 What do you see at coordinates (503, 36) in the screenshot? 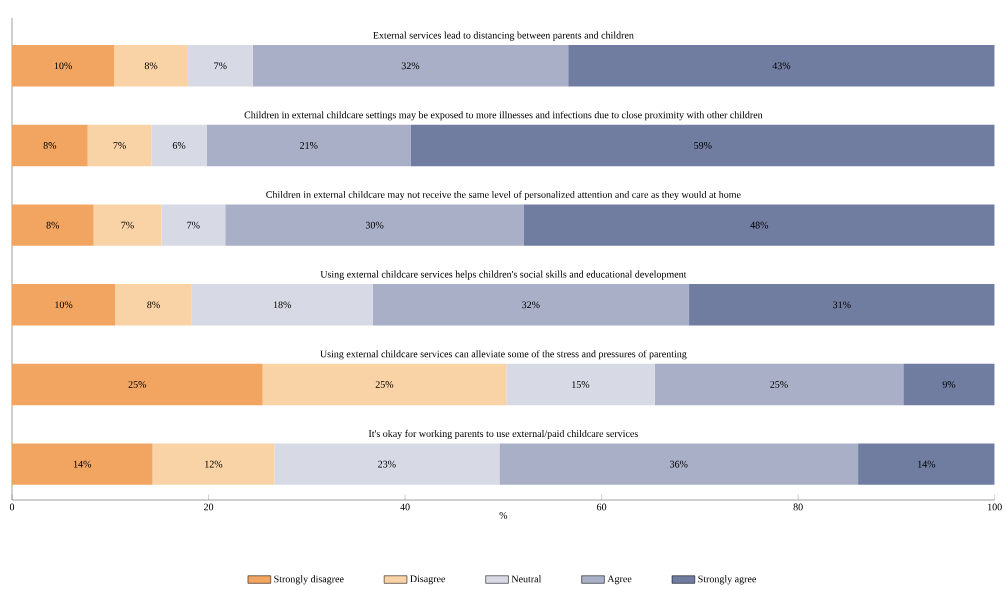
I see `y-tick-label: External services lead to distancing between parents and children` at bounding box center [503, 36].